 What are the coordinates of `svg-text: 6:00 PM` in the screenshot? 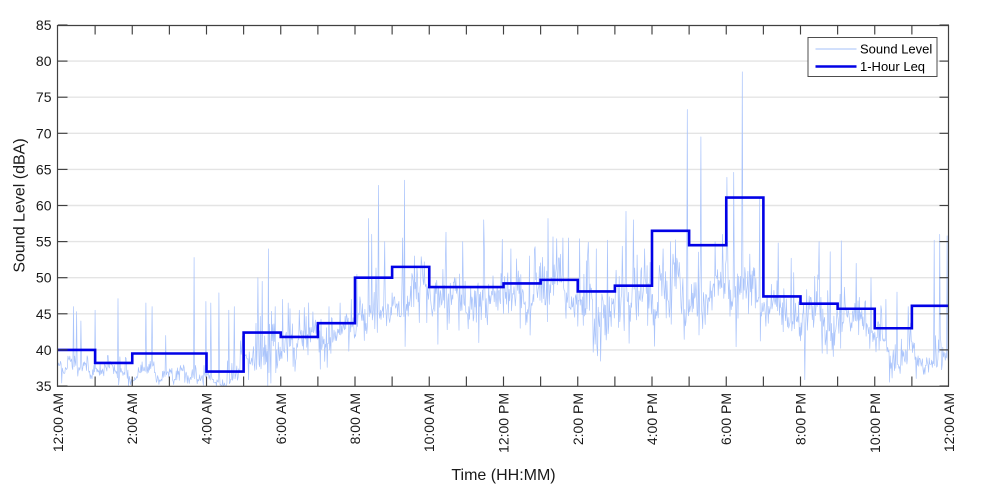 It's located at (726, 419).